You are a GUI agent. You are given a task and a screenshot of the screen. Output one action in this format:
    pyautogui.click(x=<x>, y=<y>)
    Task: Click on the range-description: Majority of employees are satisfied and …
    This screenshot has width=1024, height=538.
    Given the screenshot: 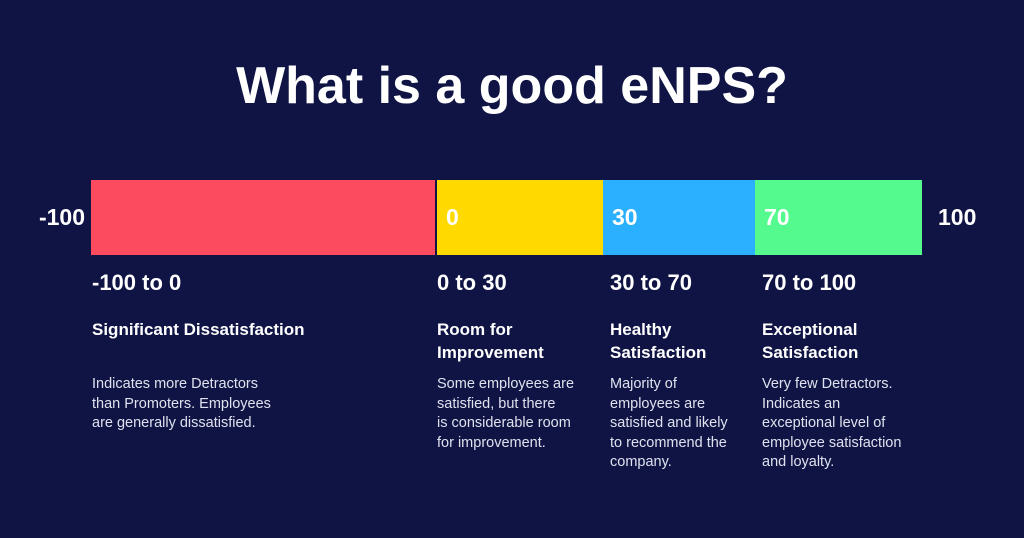 What is the action you would take?
    pyautogui.click(x=669, y=423)
    